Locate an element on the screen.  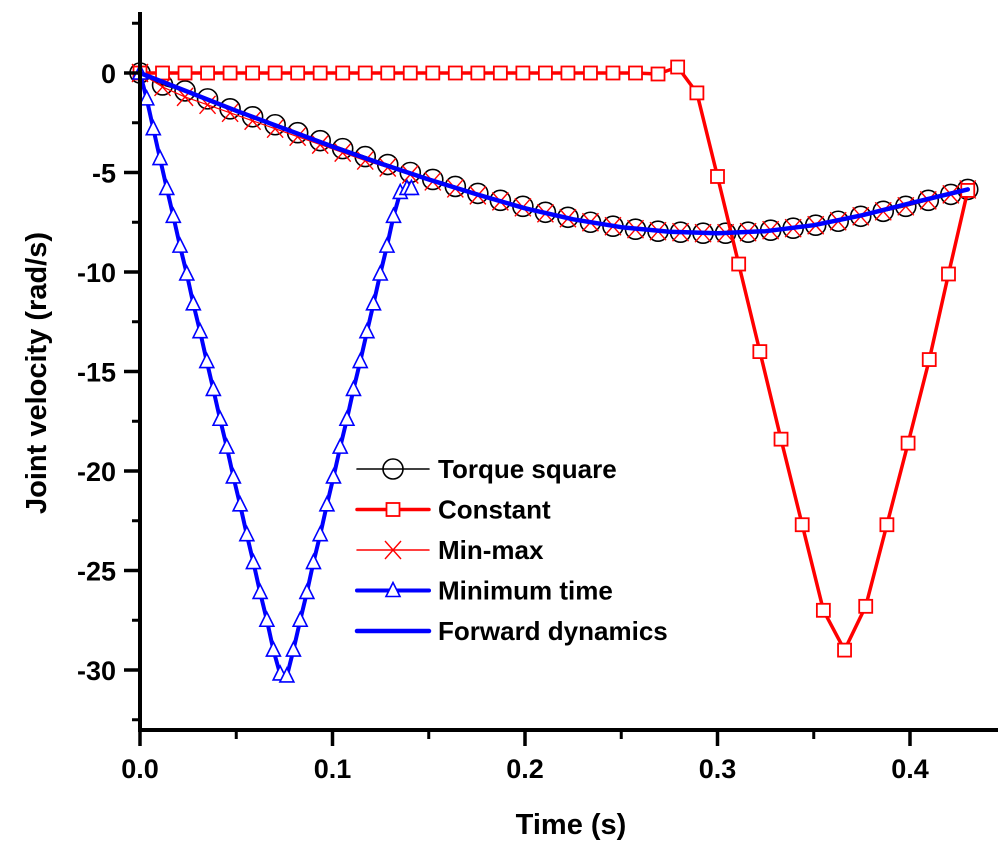
legend-label: Forward dynamics is located at coordinates (553, 631).